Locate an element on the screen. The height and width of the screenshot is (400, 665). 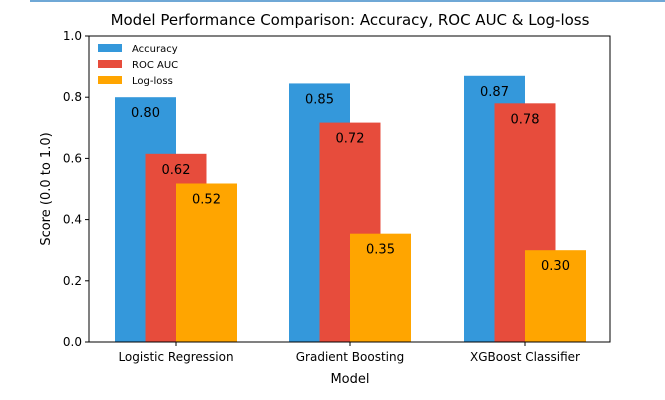
y-tick-label: 0.0 is located at coordinates (72, 342).